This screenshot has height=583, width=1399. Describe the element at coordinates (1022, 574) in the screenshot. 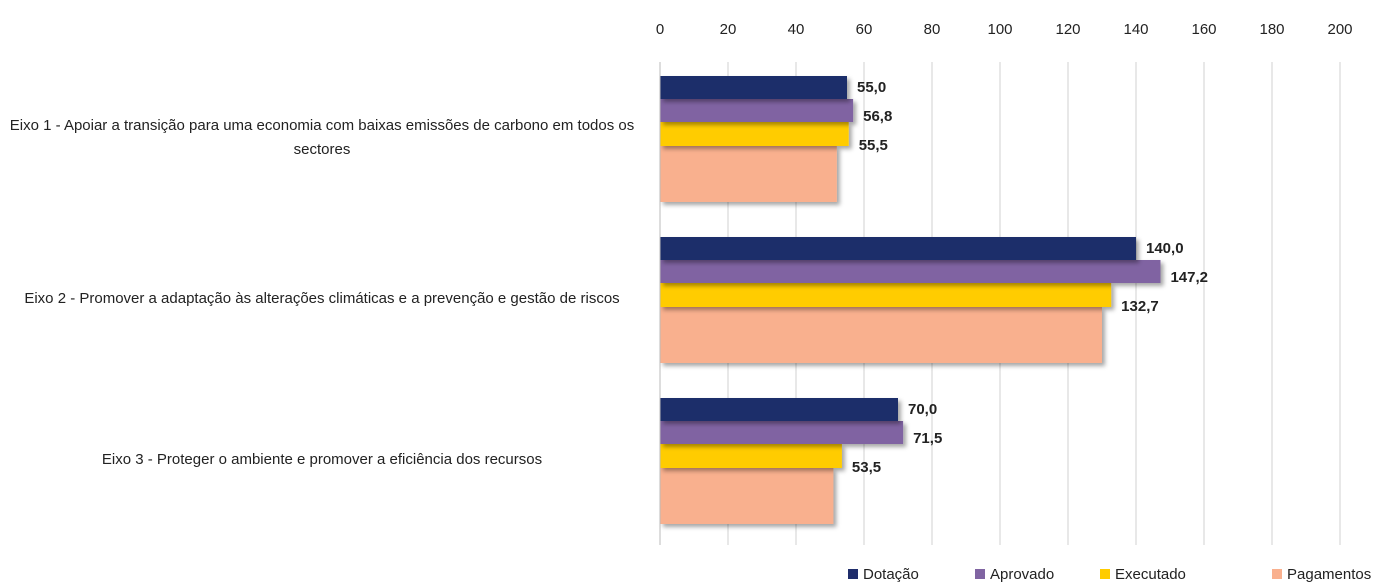

I see `legend-label: Aprovado` at that location.